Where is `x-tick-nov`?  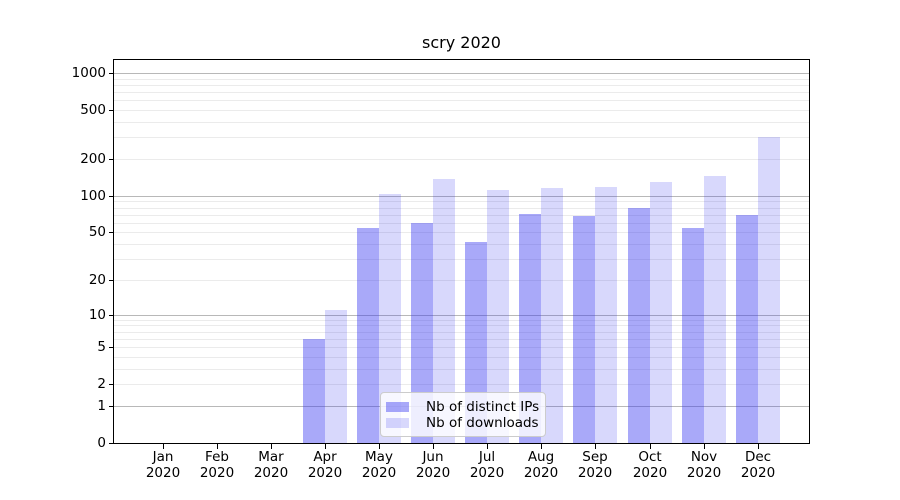
x-tick-nov is located at coordinates (704, 446).